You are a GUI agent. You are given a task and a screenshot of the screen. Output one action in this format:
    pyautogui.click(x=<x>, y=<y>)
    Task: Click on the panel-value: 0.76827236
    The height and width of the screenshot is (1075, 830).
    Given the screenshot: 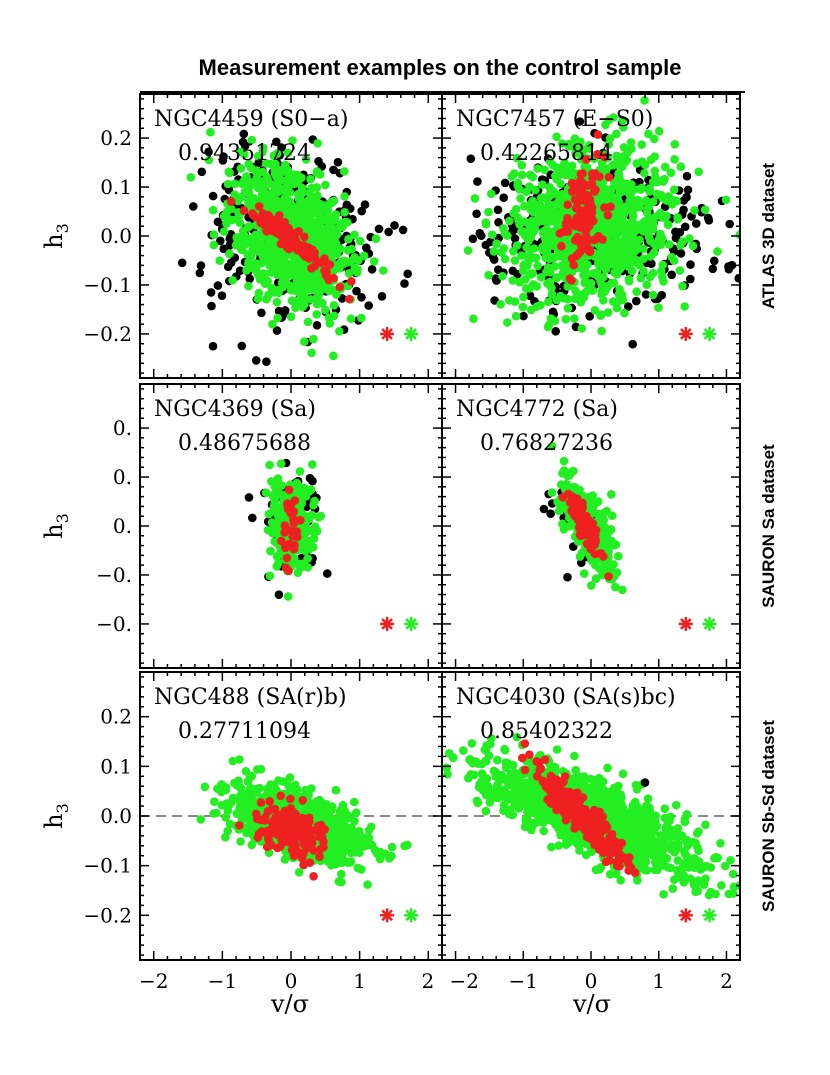 What is the action you would take?
    pyautogui.click(x=546, y=443)
    